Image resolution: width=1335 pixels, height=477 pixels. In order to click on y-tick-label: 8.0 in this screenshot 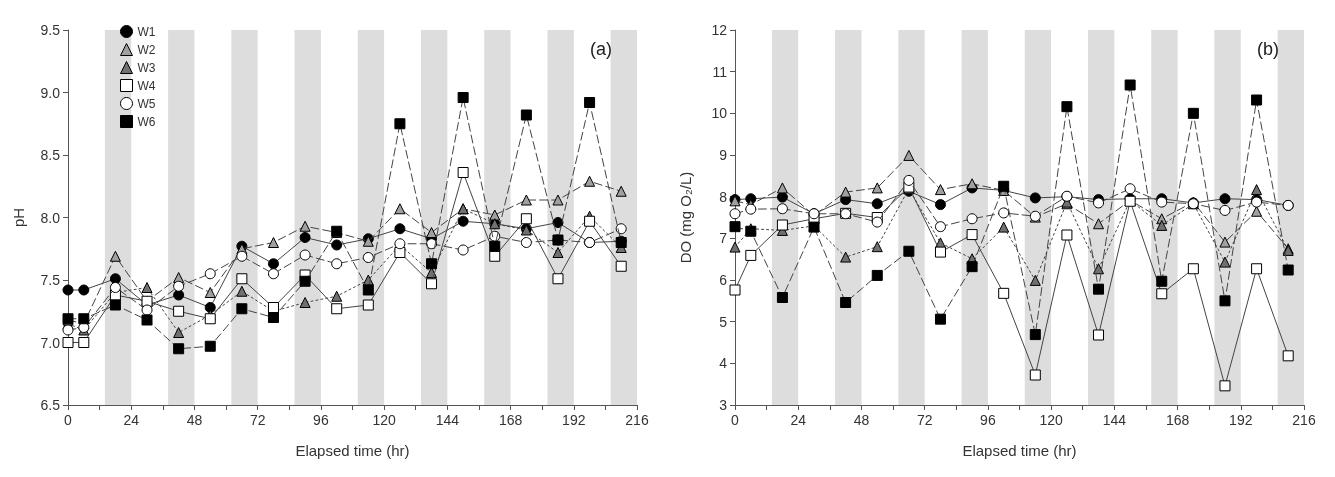, I will do `click(50, 217)`.